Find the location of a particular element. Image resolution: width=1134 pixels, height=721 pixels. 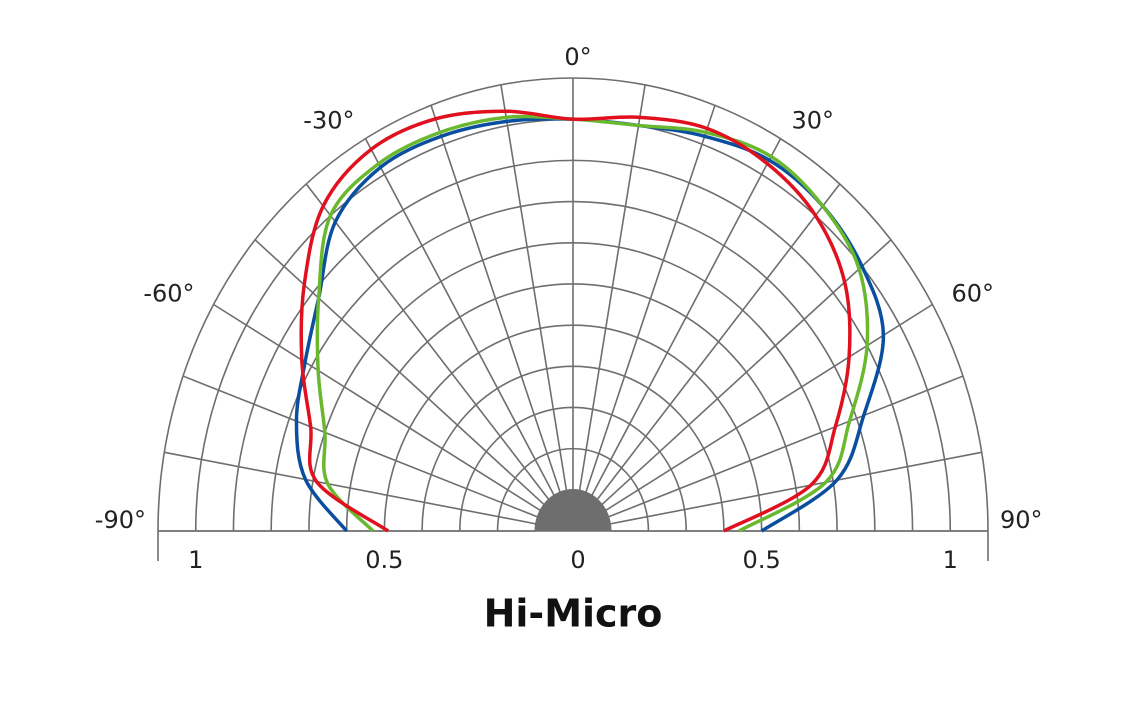

theta-tick-label: -30° is located at coordinates (328, 120).